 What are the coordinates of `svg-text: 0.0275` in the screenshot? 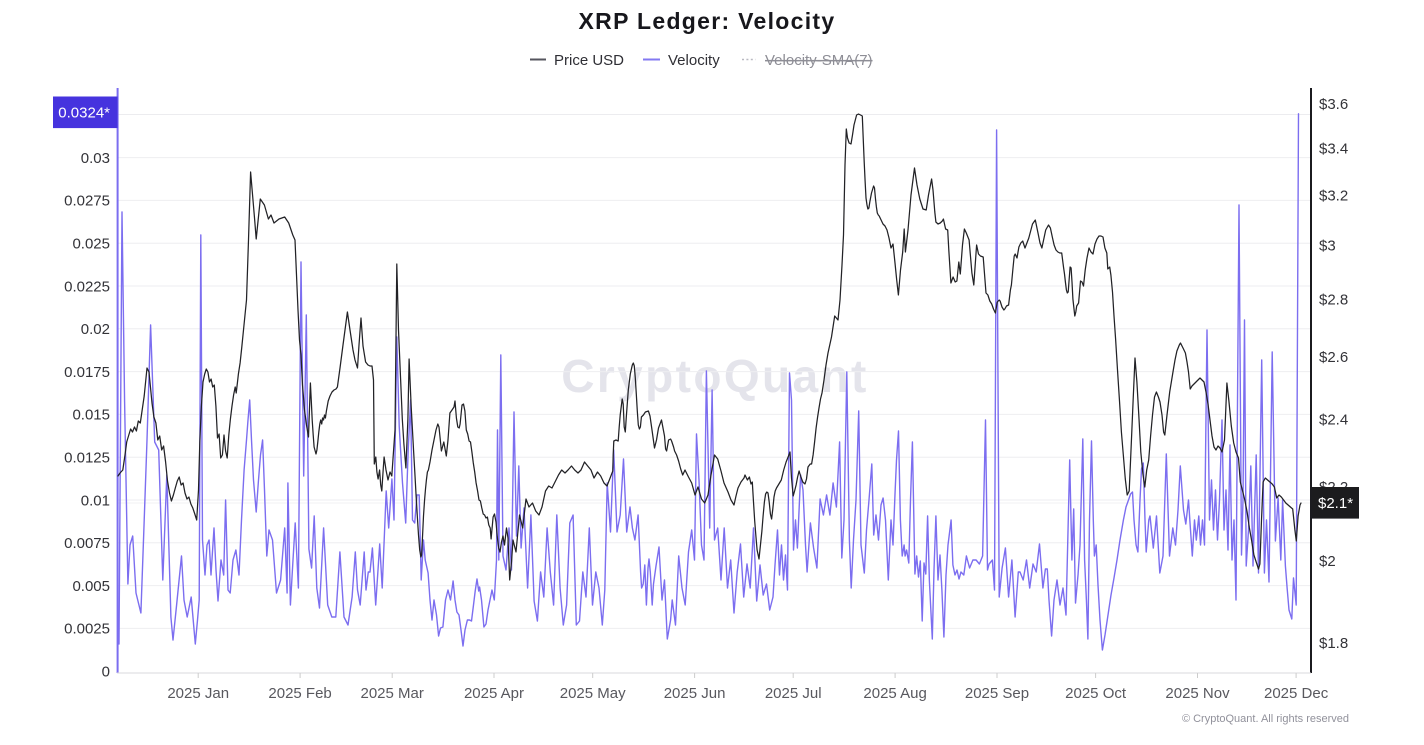 It's located at (87, 201).